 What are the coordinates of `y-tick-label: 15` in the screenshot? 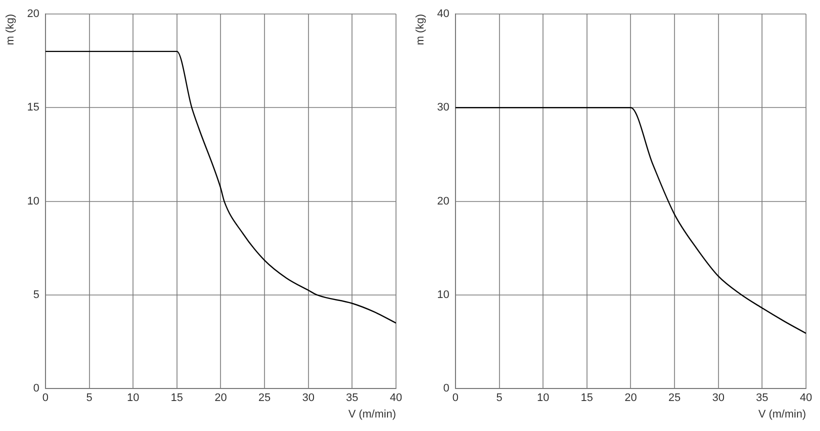 It's located at (33, 108).